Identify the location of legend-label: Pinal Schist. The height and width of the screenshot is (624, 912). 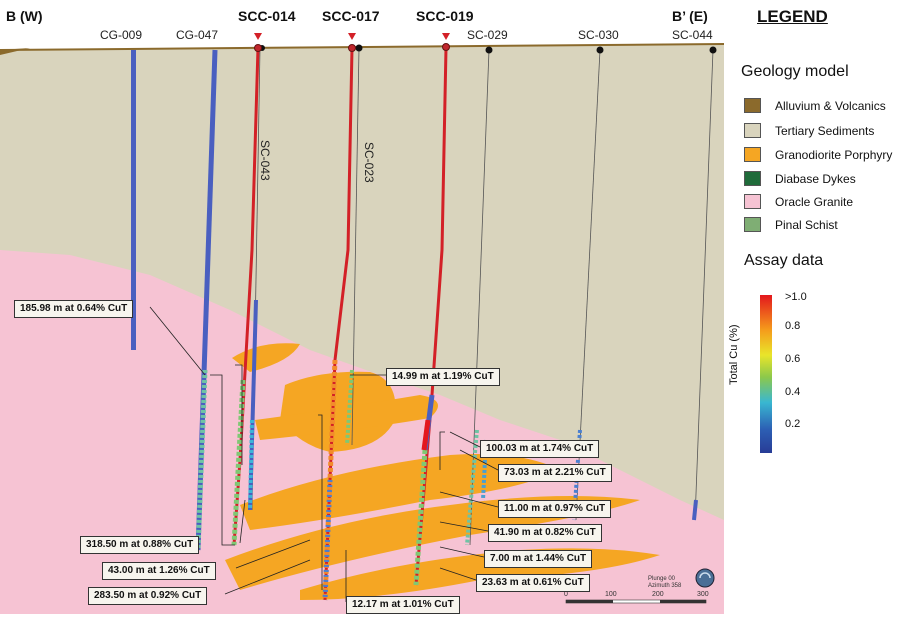
(806, 224).